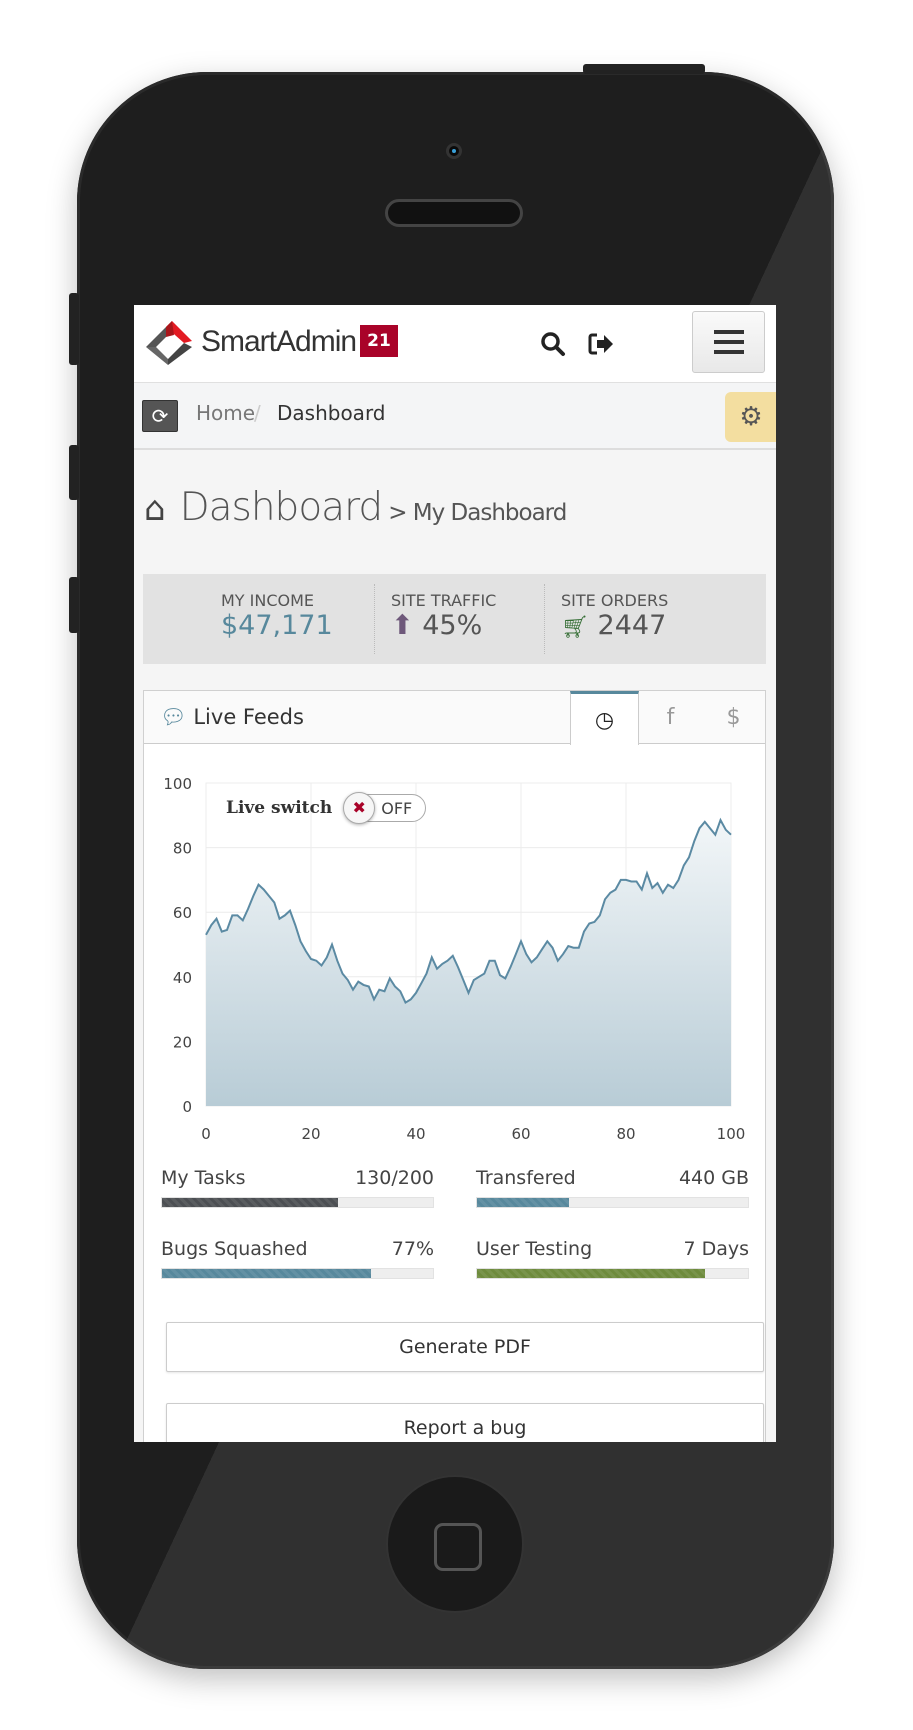 The height and width of the screenshot is (1730, 913). What do you see at coordinates (644, 69) in the screenshot?
I see `power-button` at bounding box center [644, 69].